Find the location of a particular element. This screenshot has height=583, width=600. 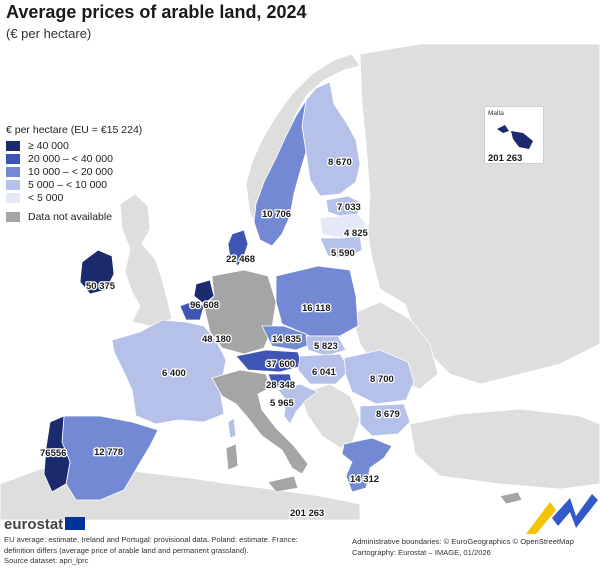

map-subtitle: (€ per hectare) is located at coordinates (49, 33).